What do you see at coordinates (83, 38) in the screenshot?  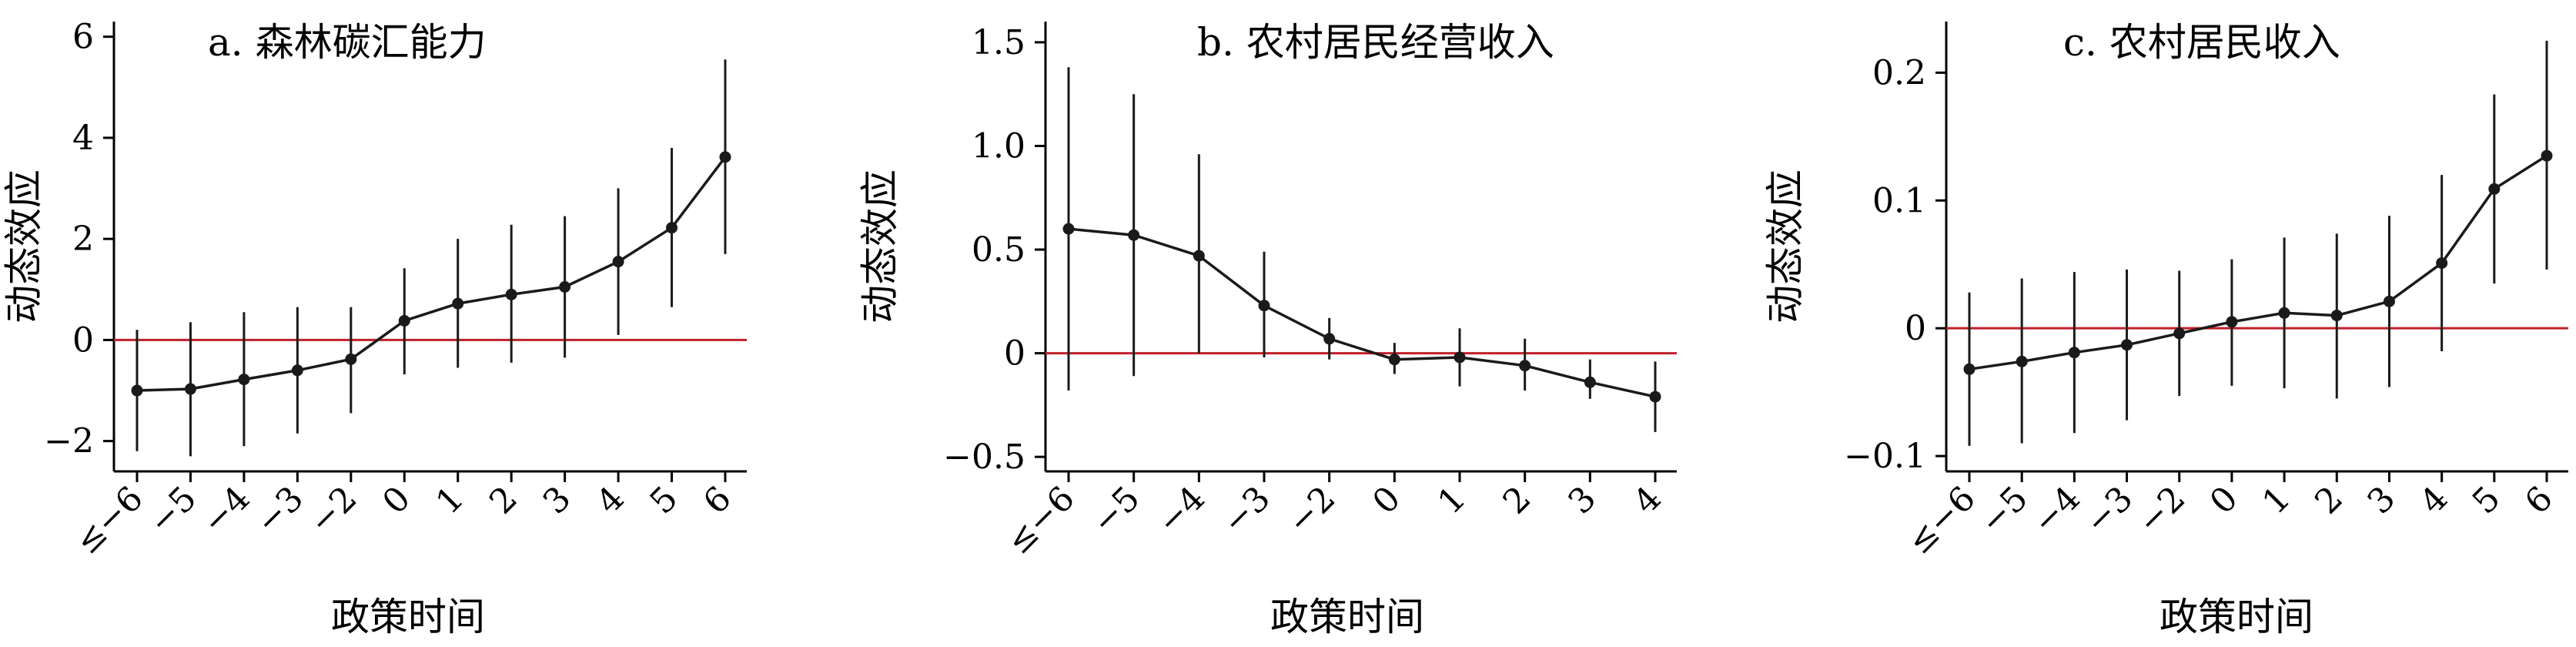 I see `y-tick-label: 6` at bounding box center [83, 38].